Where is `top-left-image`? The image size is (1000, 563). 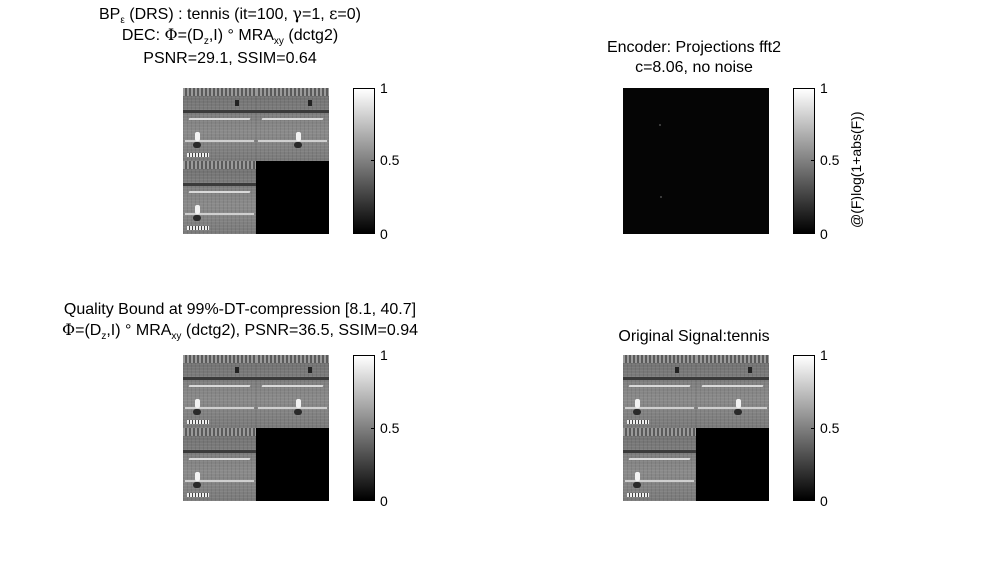
top-left-image is located at coordinates (256, 161).